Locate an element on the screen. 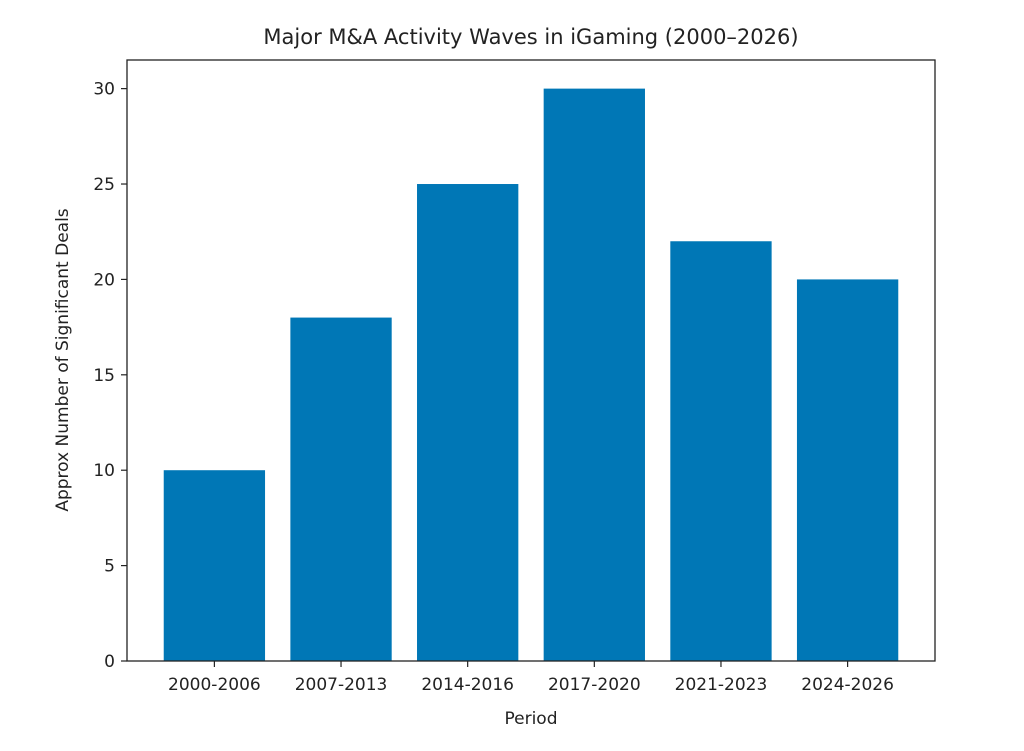 The image size is (1024, 751). x-tick-label: 2014-2016 is located at coordinates (467, 685).